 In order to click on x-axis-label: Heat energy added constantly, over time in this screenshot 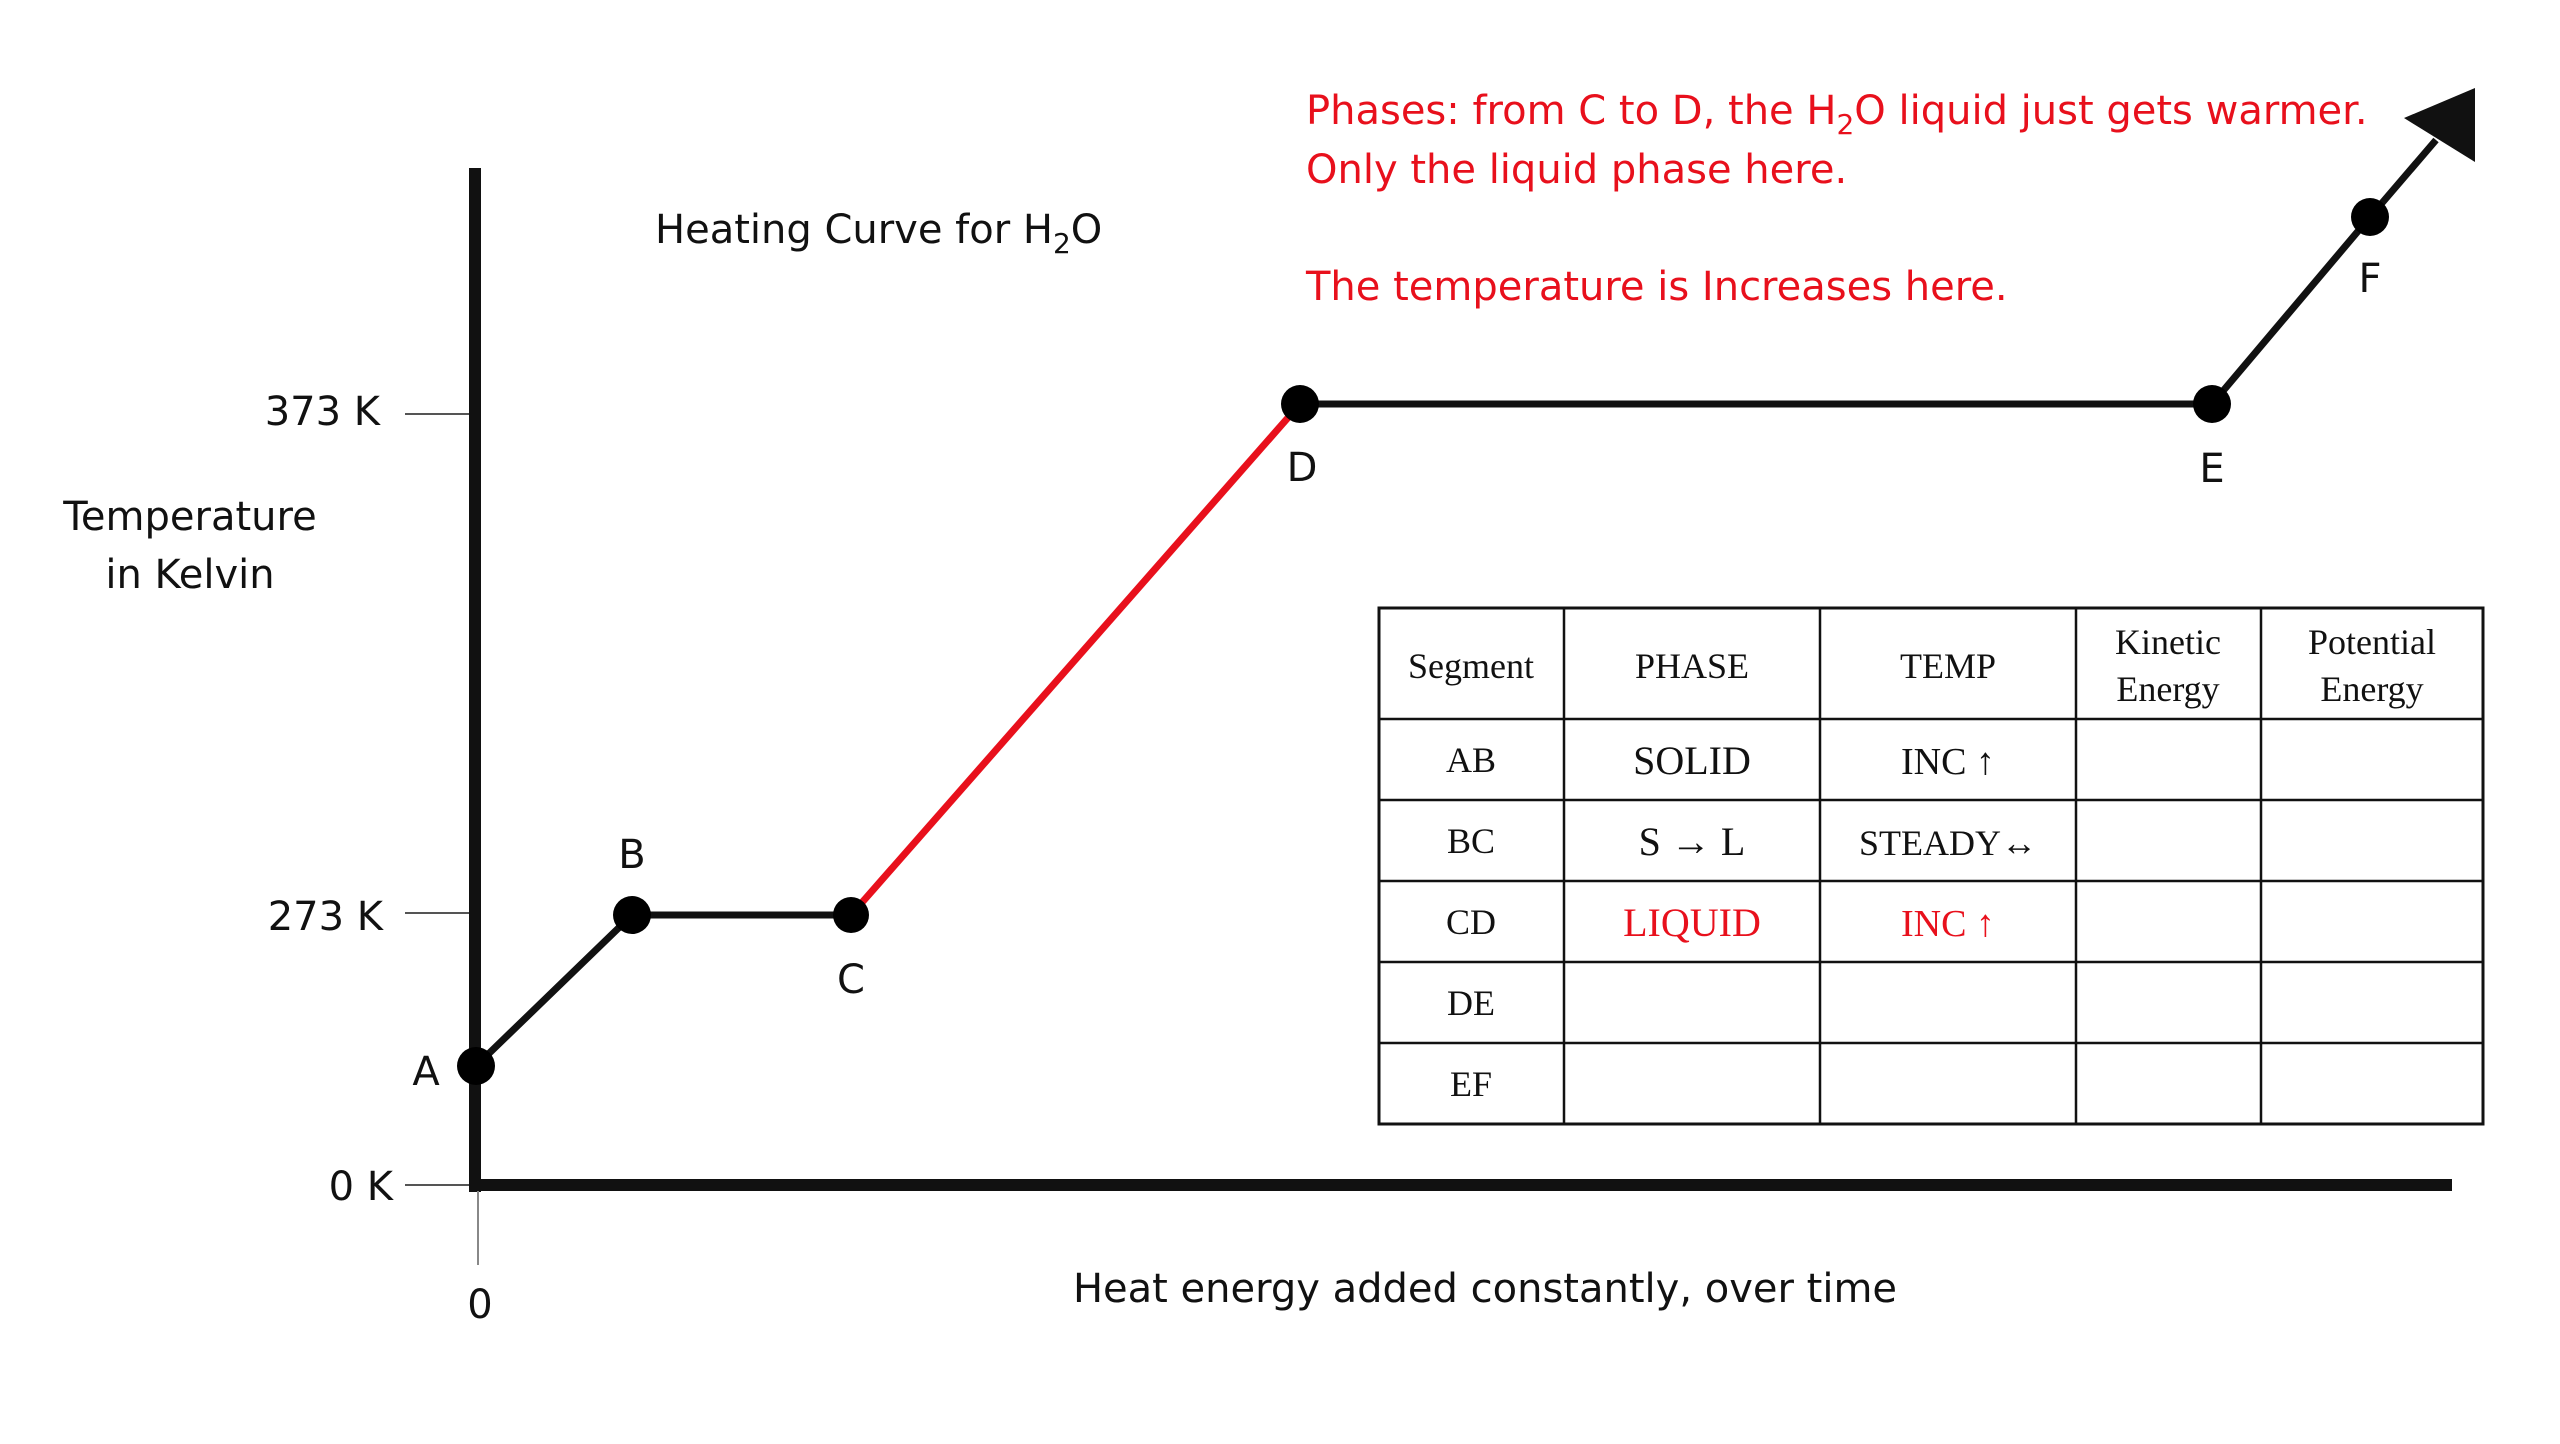, I will do `click(1485, 1289)`.